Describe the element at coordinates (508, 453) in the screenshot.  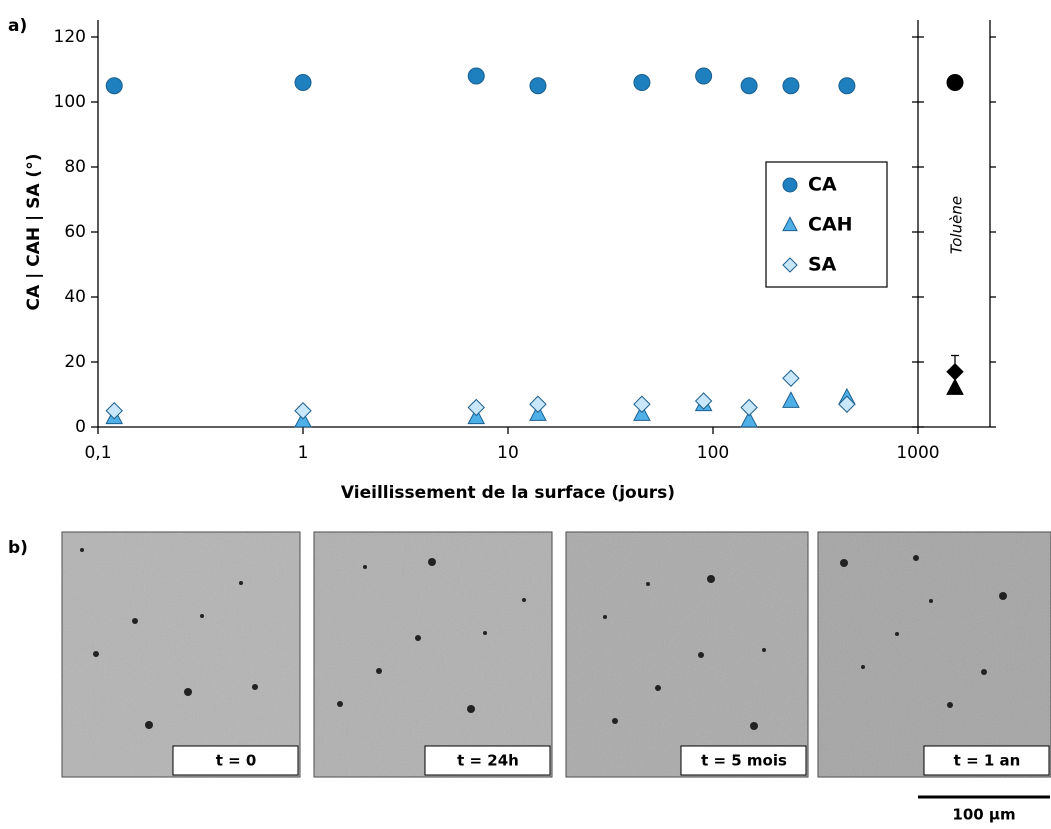
I see `x-tick-label: 10` at that location.